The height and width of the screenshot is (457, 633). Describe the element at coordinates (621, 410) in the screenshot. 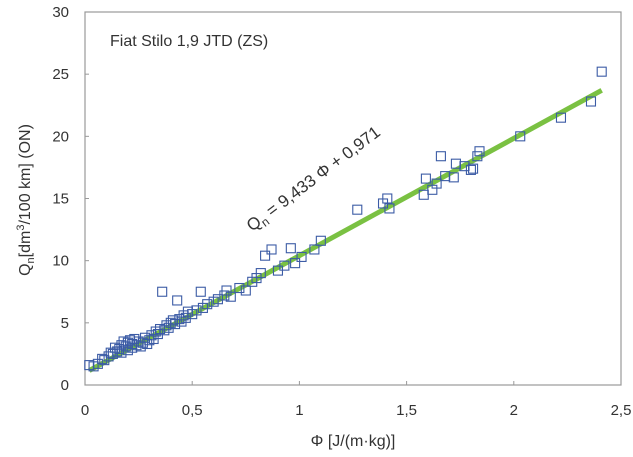

I see `x-tick-label: 2,5` at that location.